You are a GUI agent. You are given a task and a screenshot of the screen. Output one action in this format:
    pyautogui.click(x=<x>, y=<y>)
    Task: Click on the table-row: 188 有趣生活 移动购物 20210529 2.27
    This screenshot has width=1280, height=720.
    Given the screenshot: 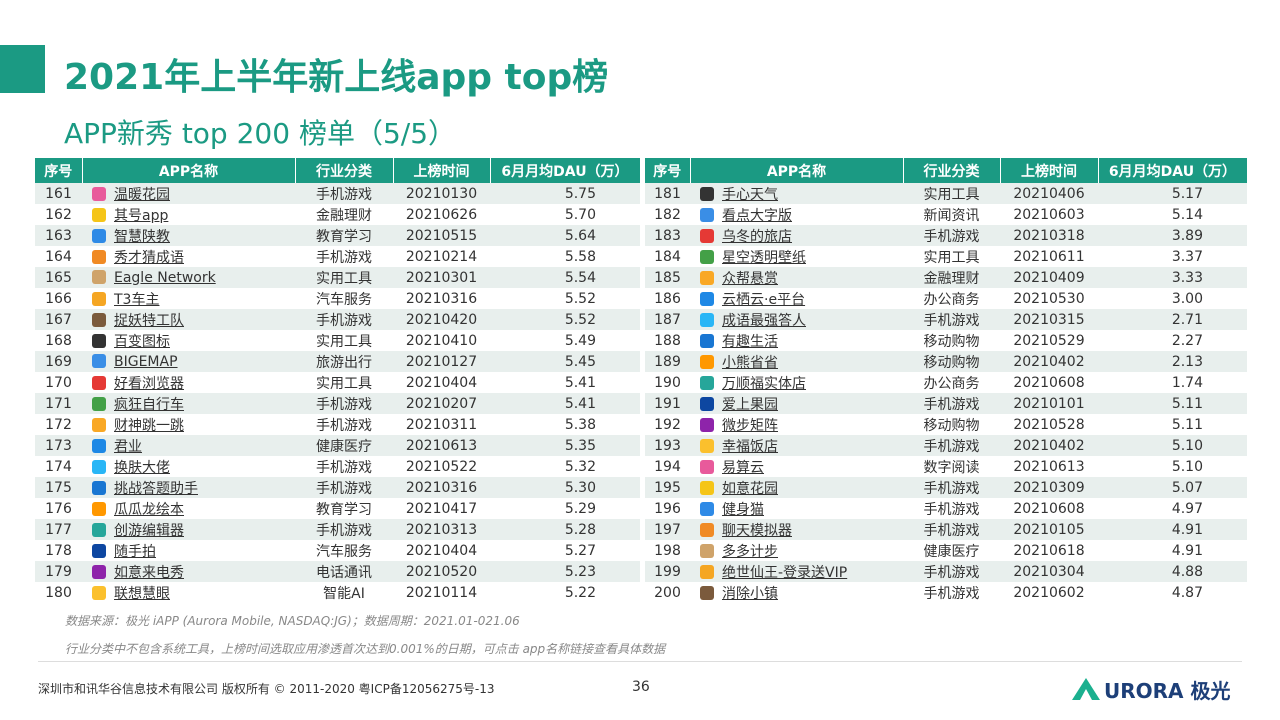 What is the action you would take?
    pyautogui.click(x=946, y=340)
    